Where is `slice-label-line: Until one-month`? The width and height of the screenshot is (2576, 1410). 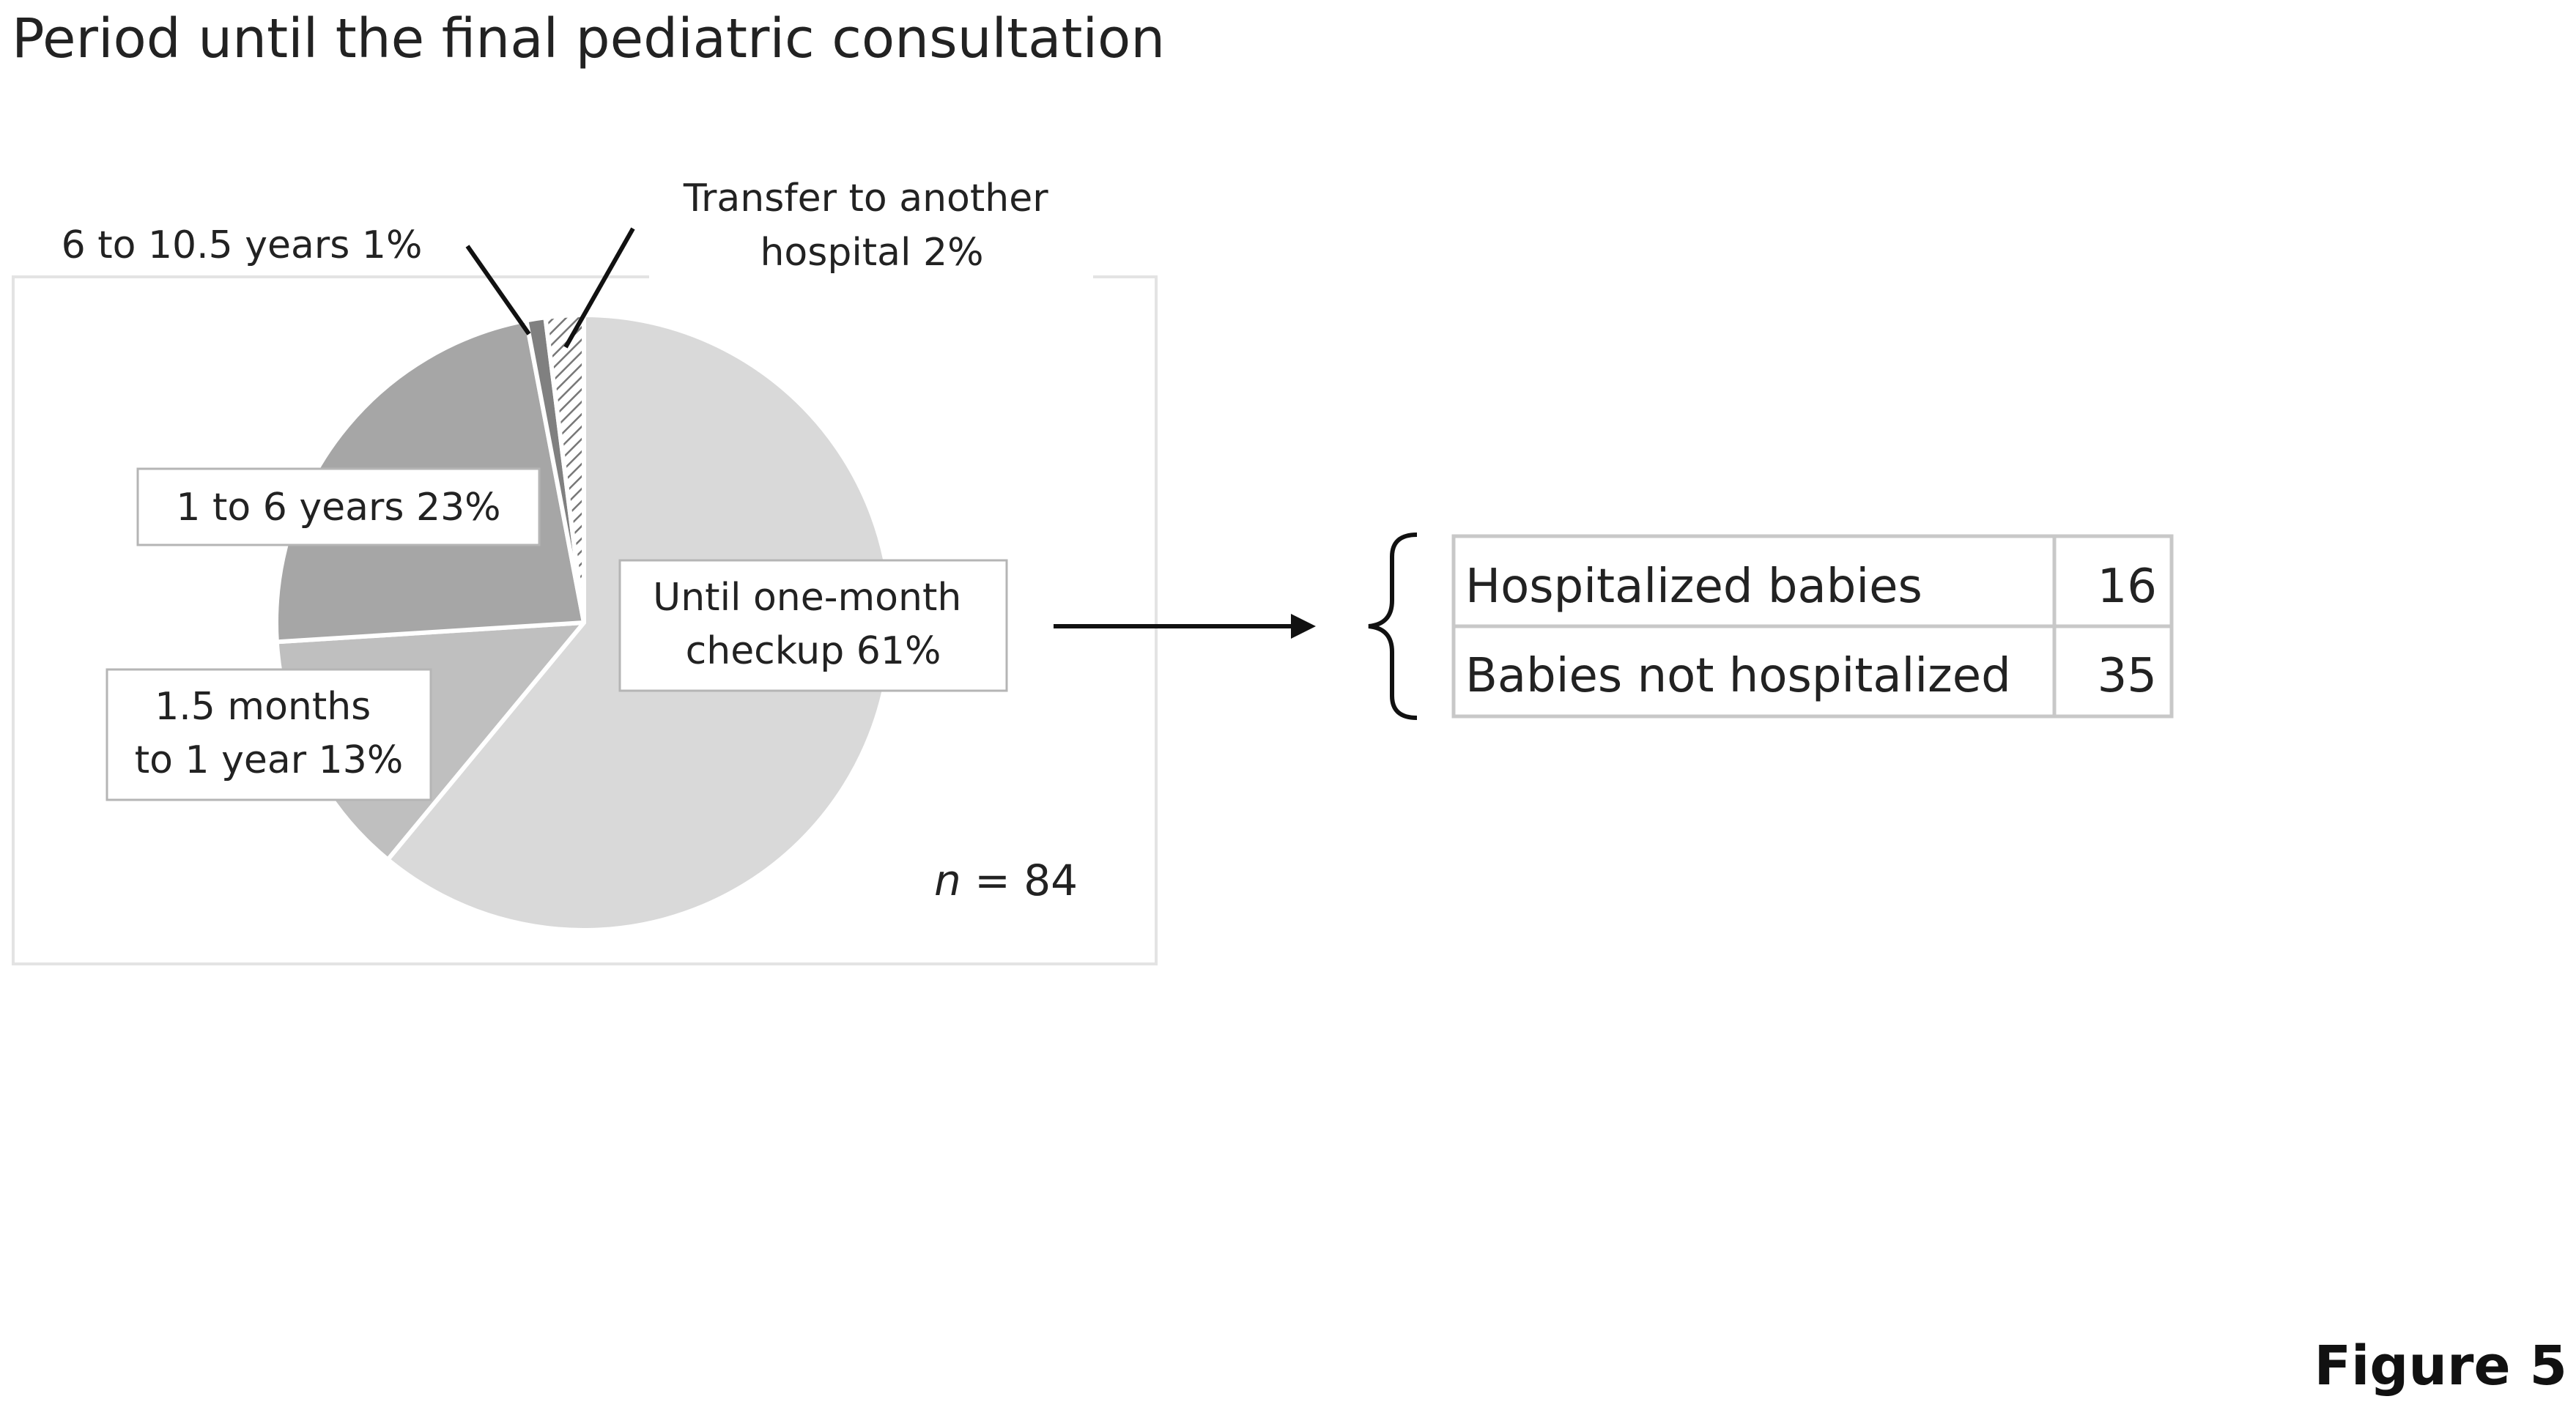
slice-label-line: Until one-month is located at coordinates (807, 598).